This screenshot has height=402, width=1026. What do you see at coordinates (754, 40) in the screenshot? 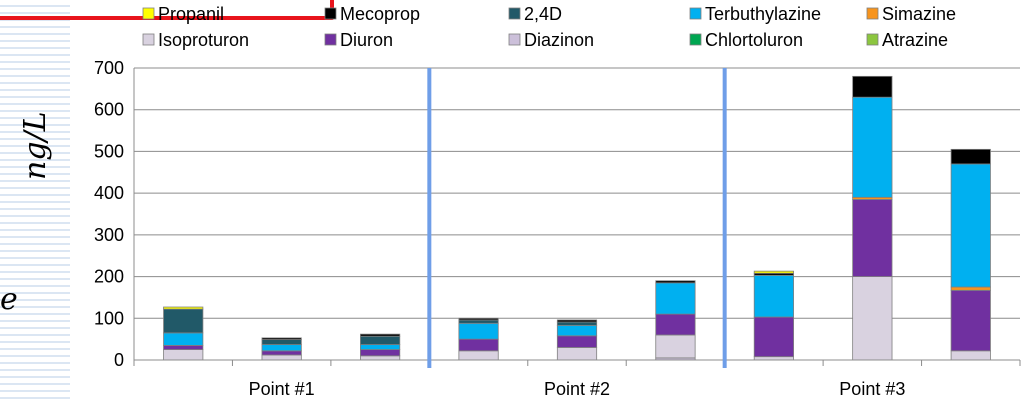
I see `legend-label-chlortoluron: Chlortoluron` at bounding box center [754, 40].